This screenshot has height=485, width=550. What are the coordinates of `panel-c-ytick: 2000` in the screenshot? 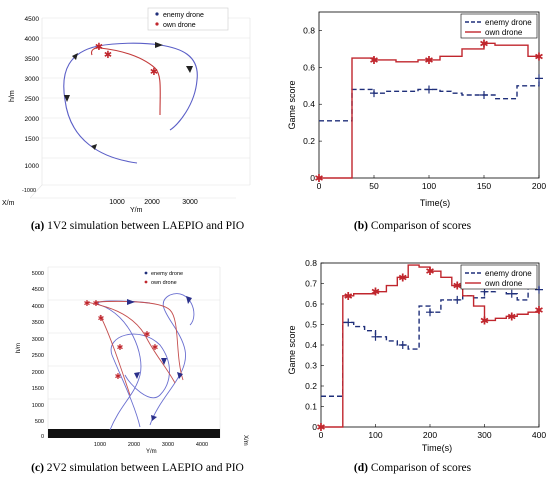 It's located at (38, 373).